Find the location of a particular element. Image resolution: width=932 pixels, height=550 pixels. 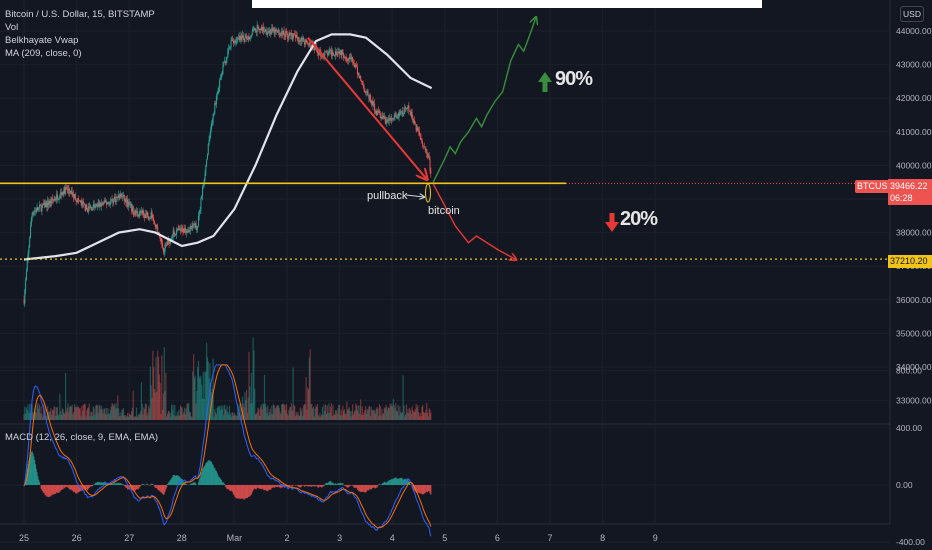

currency-badge: USD is located at coordinates (912, 14).